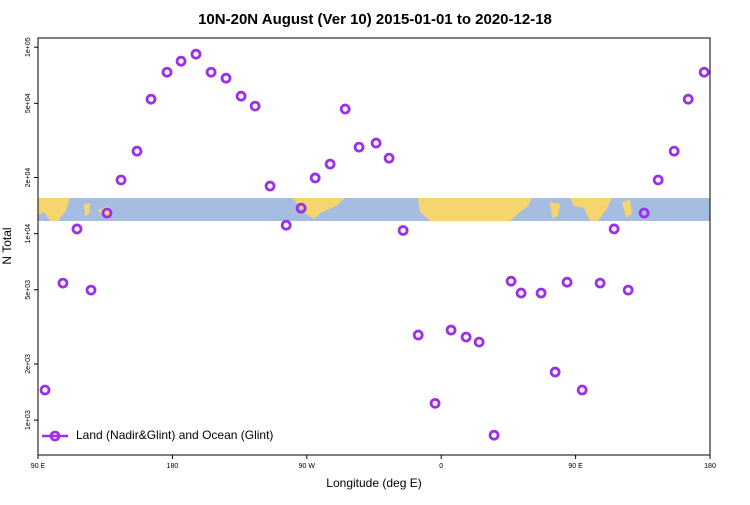 This screenshot has height=505, width=750. What do you see at coordinates (28, 47) in the screenshot?
I see `y-tick-label: 1e+05` at bounding box center [28, 47].